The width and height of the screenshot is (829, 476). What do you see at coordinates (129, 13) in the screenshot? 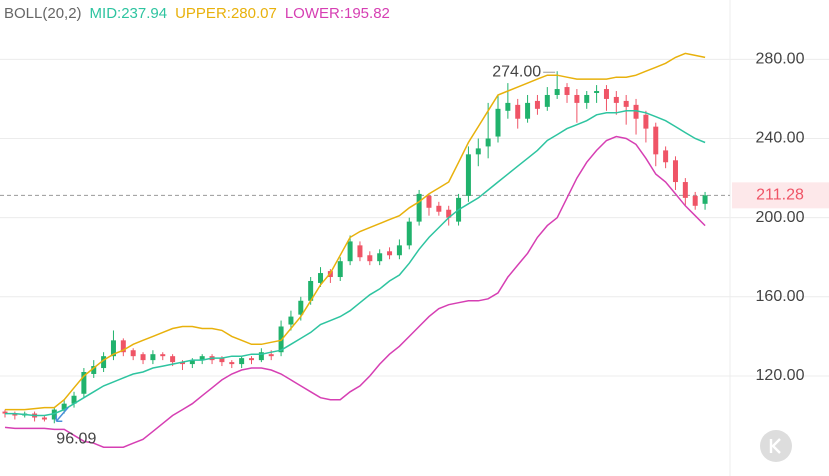
I see `legend-entry: MID:237.94` at bounding box center [129, 13].